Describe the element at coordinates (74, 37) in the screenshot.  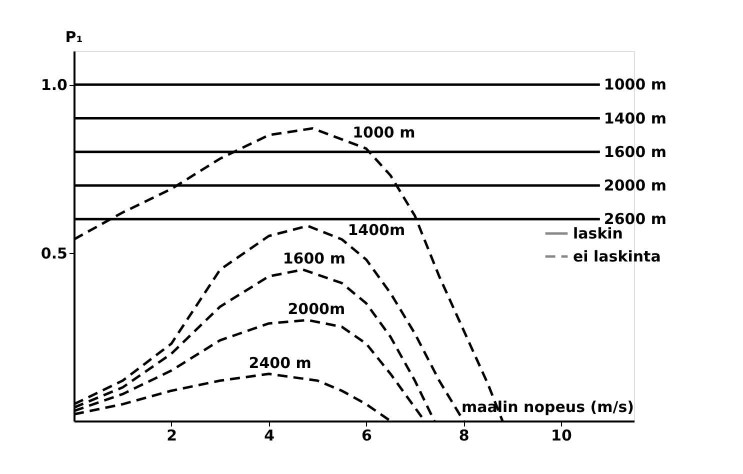
I see `y-axis-title: P₁` at that location.